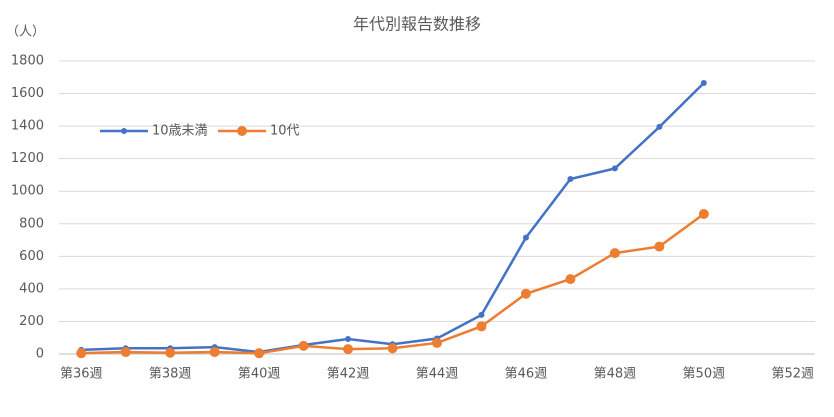 This screenshot has height=417, width=834. I want to click on legend-label: 10代, so click(285, 131).